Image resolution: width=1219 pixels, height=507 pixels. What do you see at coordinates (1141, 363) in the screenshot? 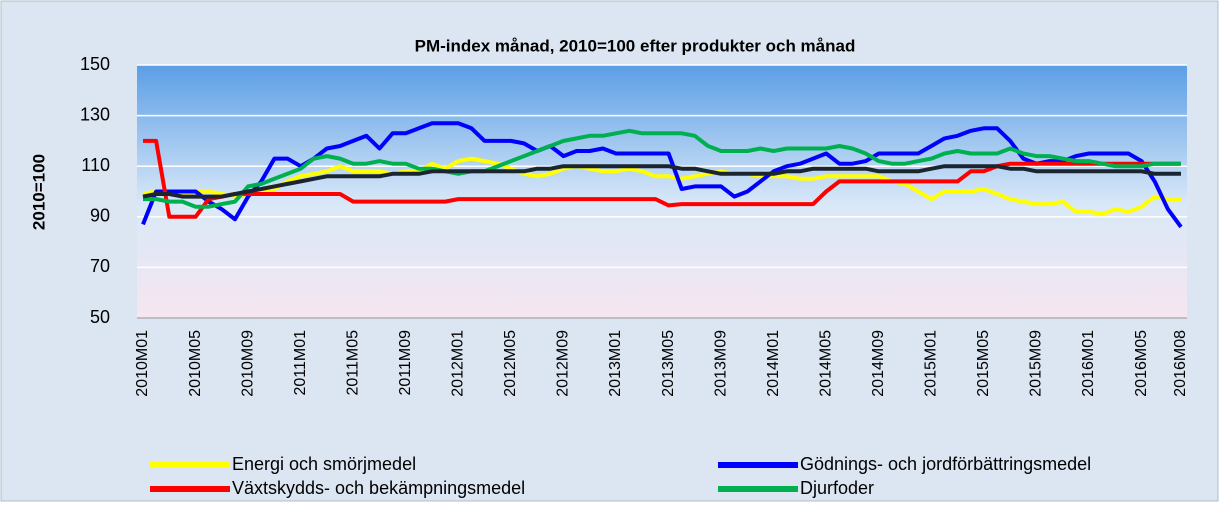
I see `x-tick-label: 2016M05` at bounding box center [1141, 363].